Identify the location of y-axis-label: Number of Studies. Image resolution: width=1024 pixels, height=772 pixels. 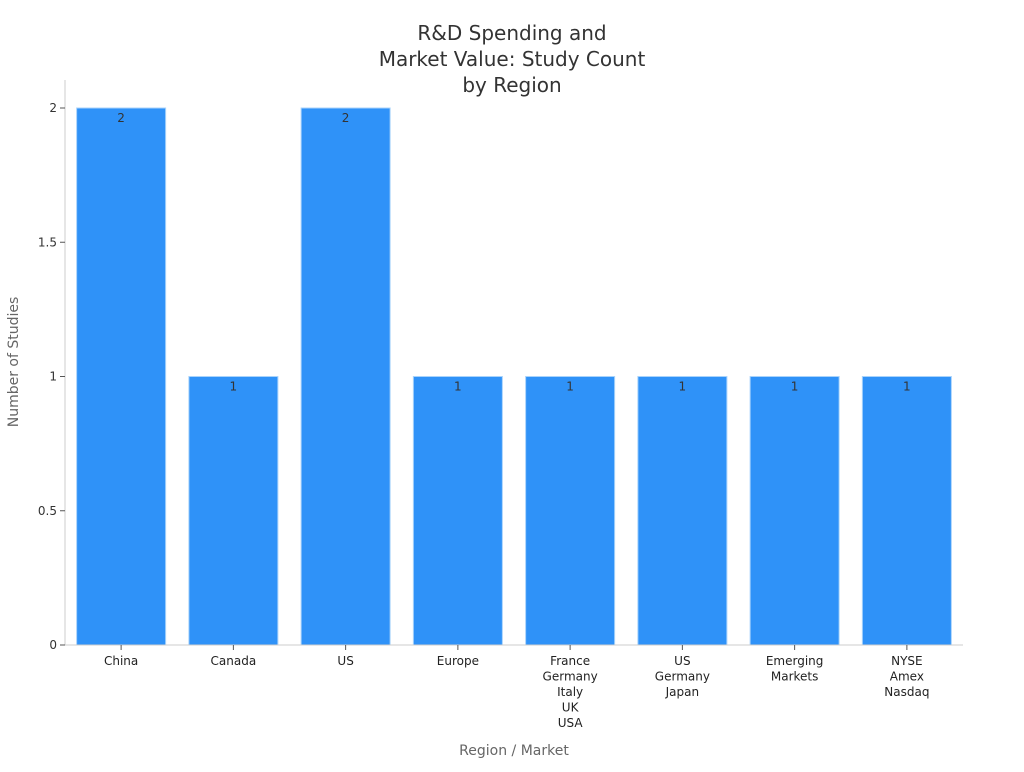
(14, 362).